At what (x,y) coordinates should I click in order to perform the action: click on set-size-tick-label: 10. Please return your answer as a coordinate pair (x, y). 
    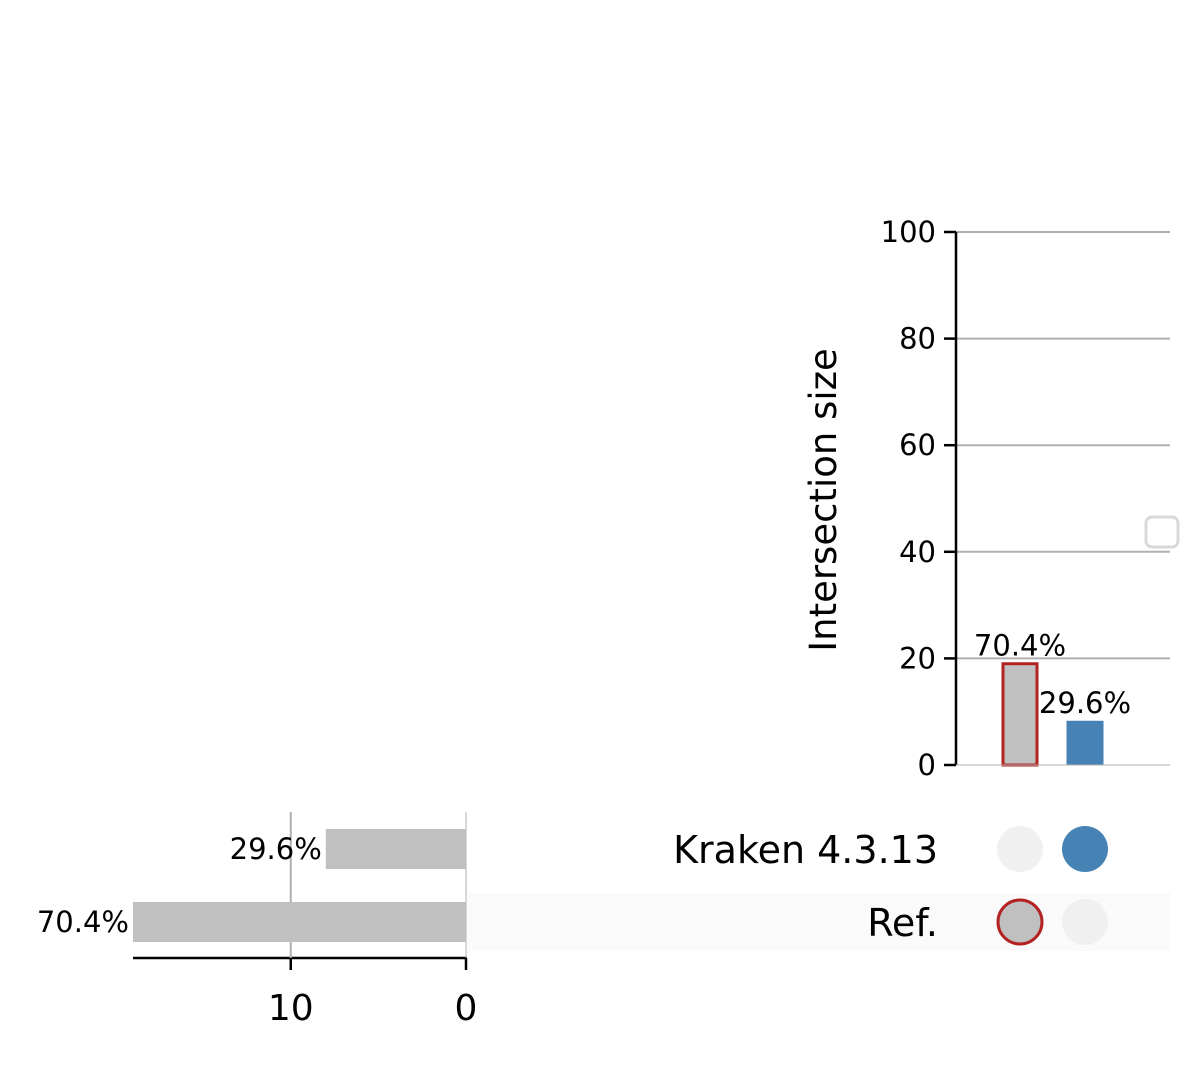
    Looking at the image, I should click on (291, 1008).